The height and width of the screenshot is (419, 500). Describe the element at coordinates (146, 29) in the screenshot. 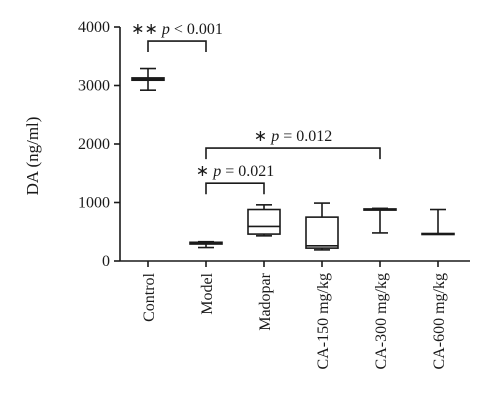

I see `significance-stars: ∗∗` at that location.